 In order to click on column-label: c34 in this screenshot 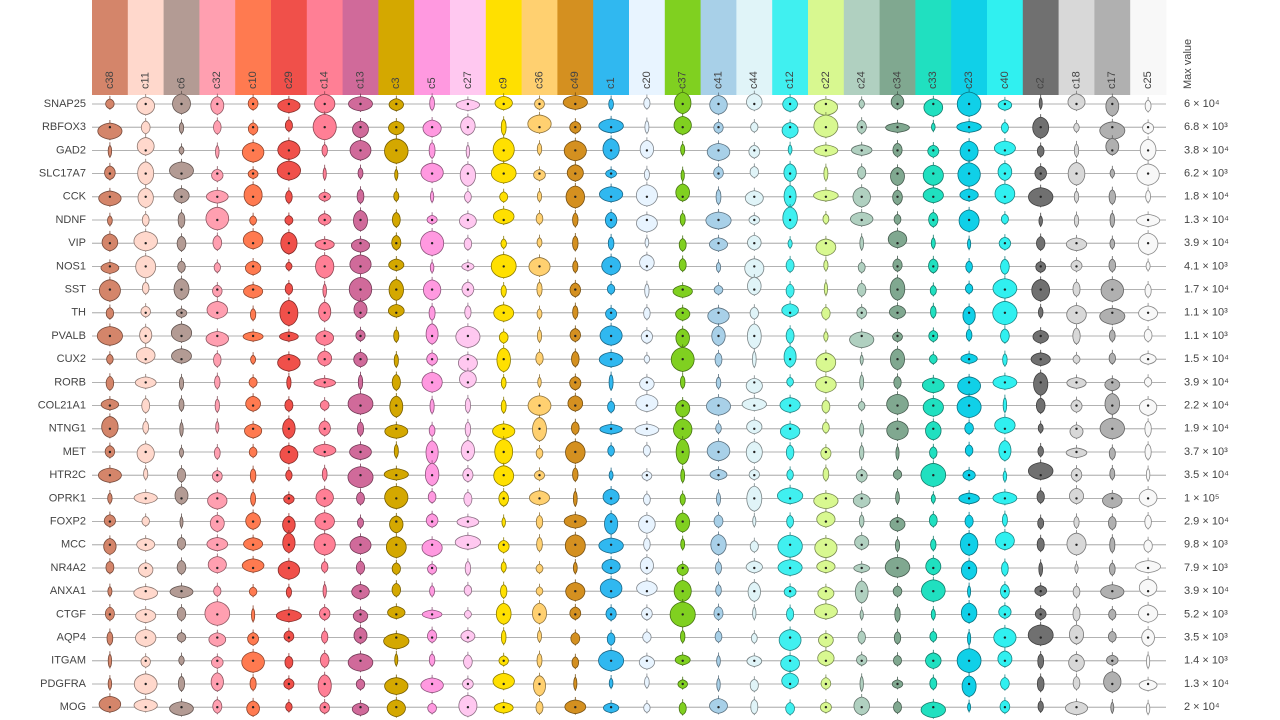, I will do `click(897, 80)`.